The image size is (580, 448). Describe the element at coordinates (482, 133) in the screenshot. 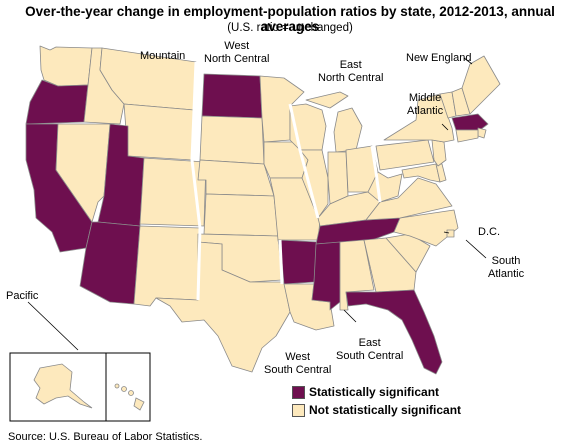

I see `state-rhode-island` at that location.